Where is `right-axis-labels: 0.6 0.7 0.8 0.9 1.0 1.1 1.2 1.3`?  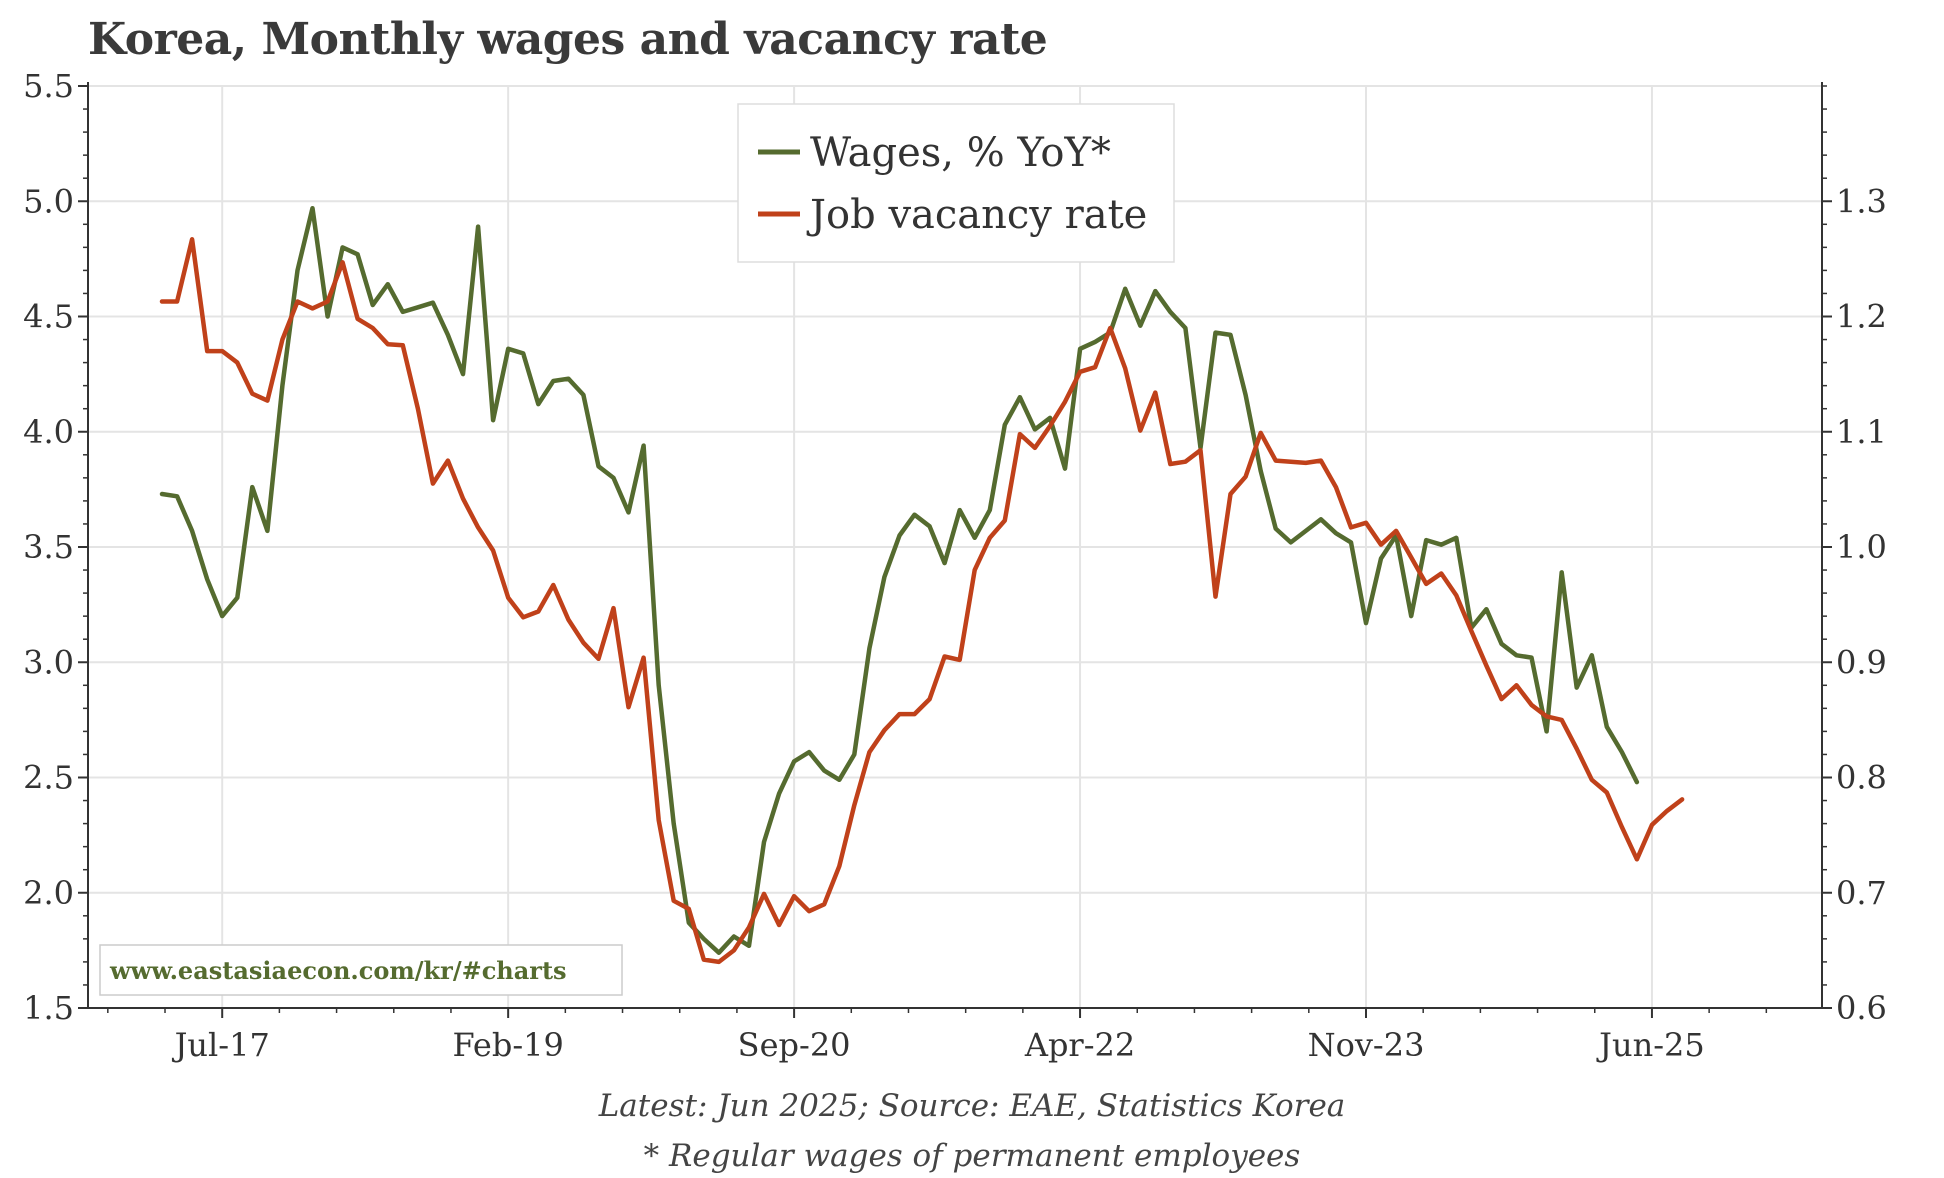 right-axis-labels: 0.6 0.7 0.8 0.9 1.0 1.1 1.2 1.3 is located at coordinates (1861, 604).